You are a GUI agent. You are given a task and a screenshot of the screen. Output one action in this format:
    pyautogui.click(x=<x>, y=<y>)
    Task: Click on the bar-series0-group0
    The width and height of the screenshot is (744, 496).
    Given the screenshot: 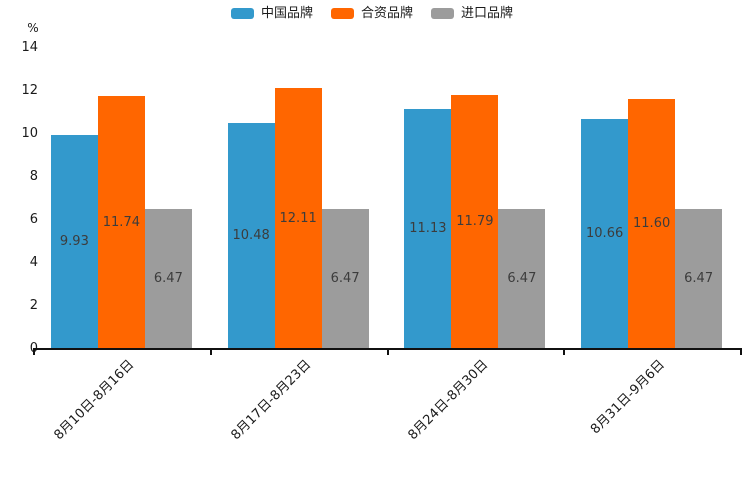 What is the action you would take?
    pyautogui.click(x=74, y=241)
    